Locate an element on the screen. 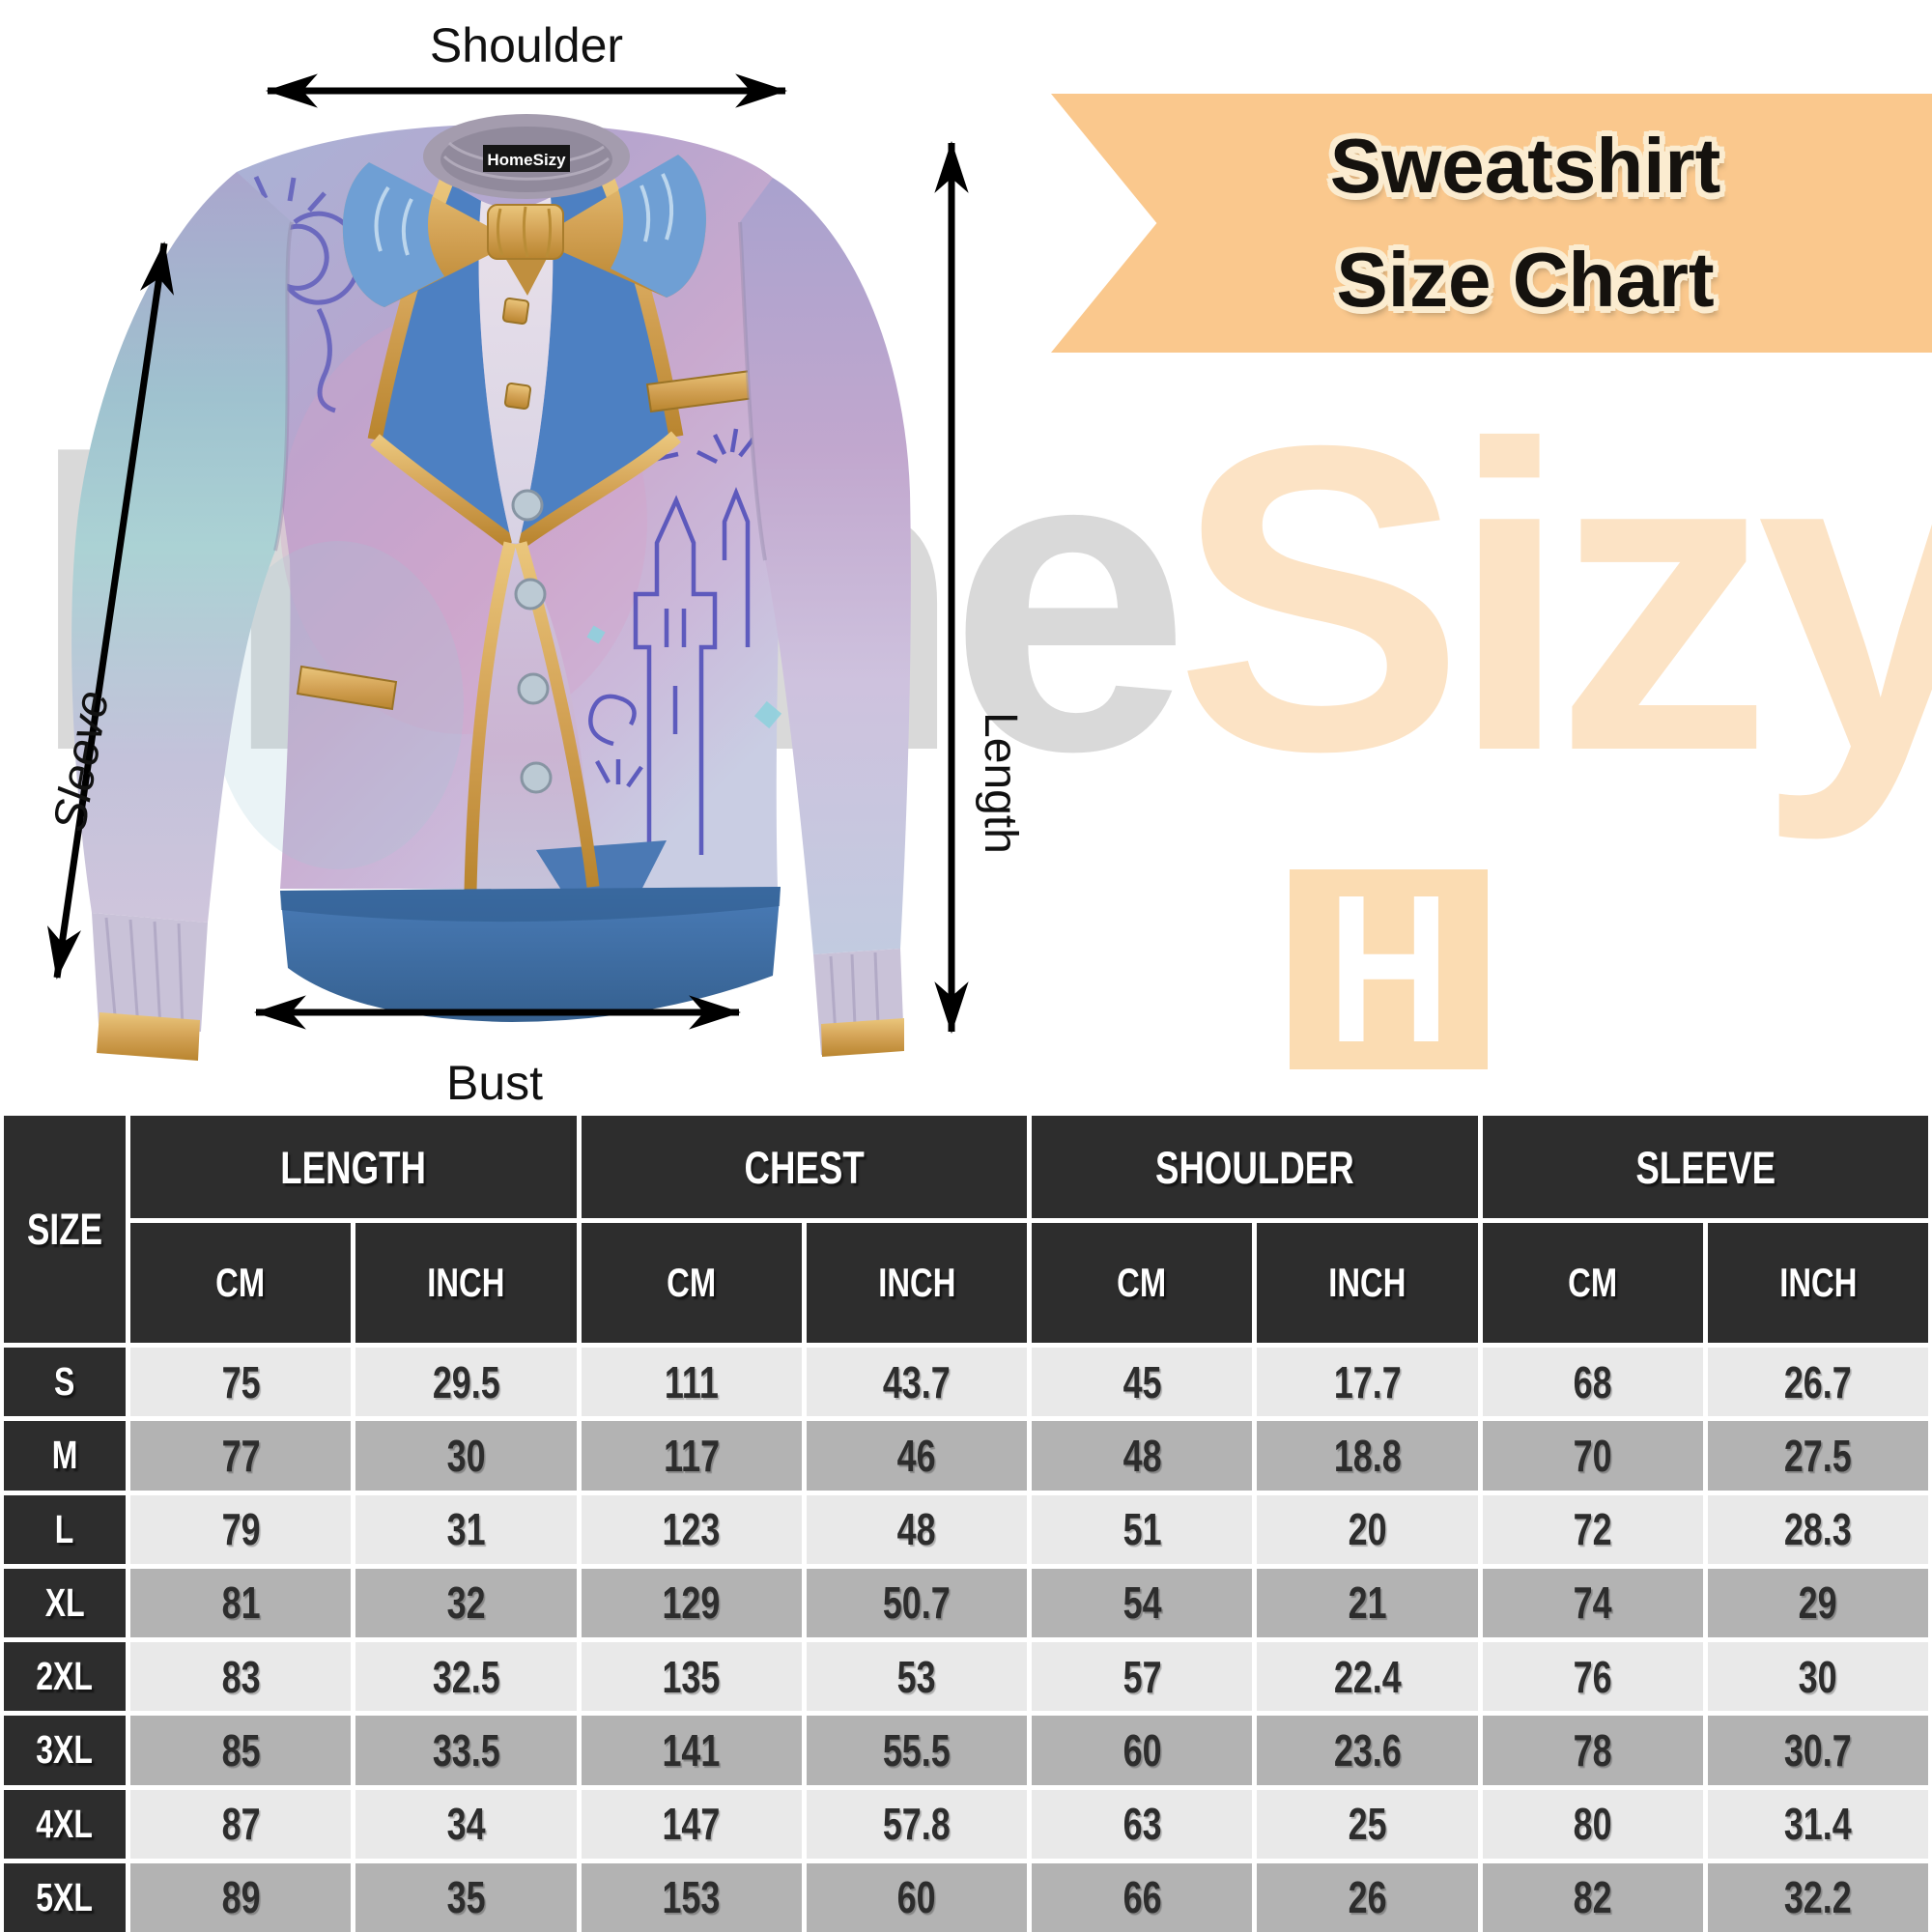 The width and height of the screenshot is (1932, 1932). table-cell: 147 is located at coordinates (691, 1824).